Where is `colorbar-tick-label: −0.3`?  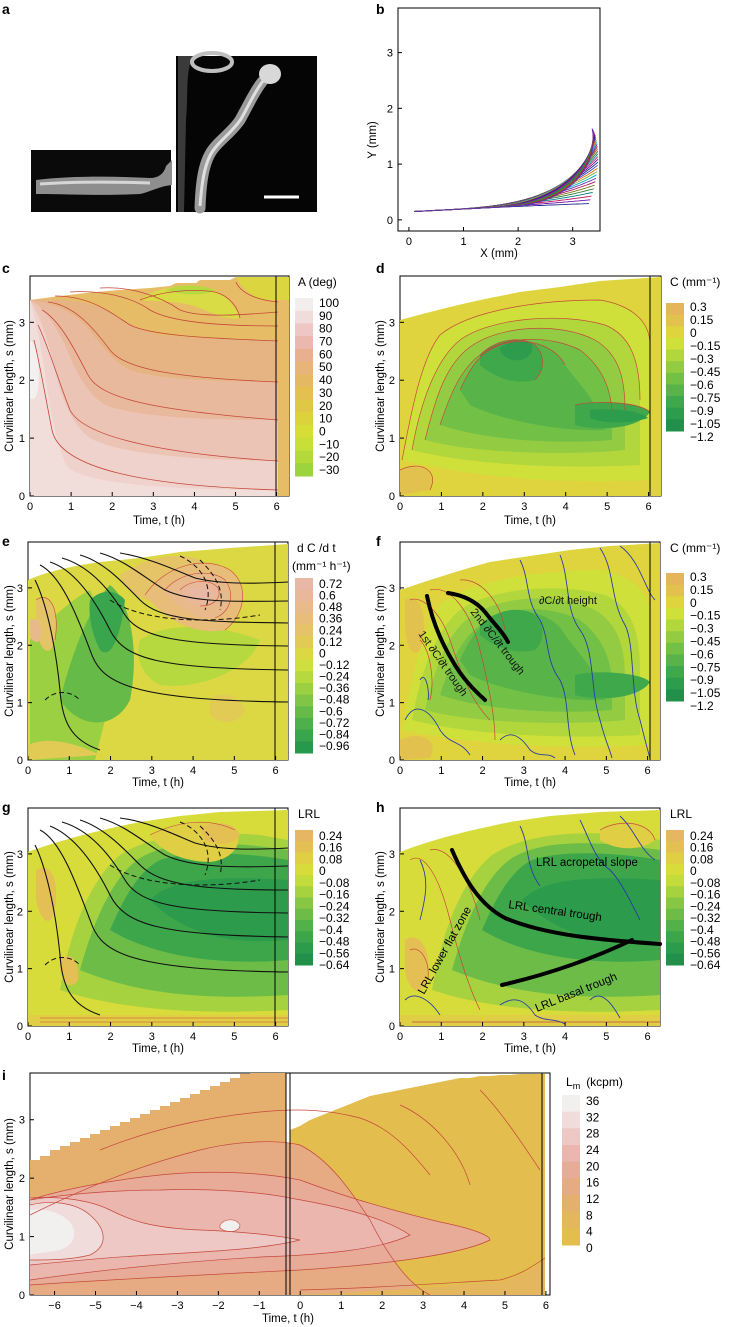
colorbar-tick-label: −0.3 is located at coordinates (702, 359).